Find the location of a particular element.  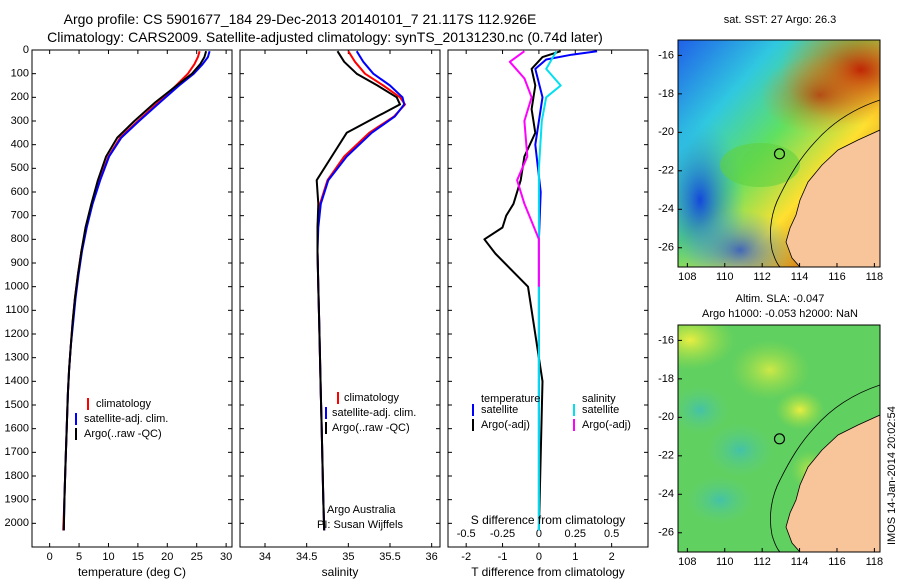

y-tick-label: 700 is located at coordinates (20, 216).